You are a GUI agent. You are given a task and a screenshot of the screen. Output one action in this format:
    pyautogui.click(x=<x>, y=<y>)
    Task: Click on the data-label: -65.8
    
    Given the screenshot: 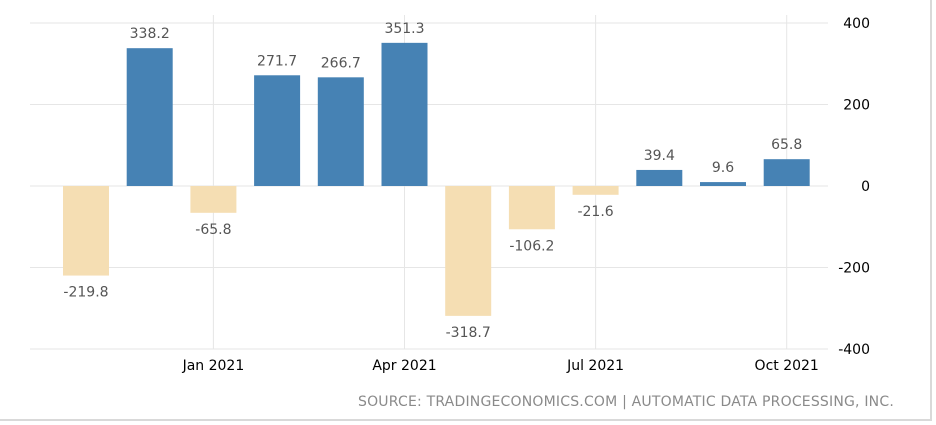 What is the action you would take?
    pyautogui.click(x=213, y=230)
    